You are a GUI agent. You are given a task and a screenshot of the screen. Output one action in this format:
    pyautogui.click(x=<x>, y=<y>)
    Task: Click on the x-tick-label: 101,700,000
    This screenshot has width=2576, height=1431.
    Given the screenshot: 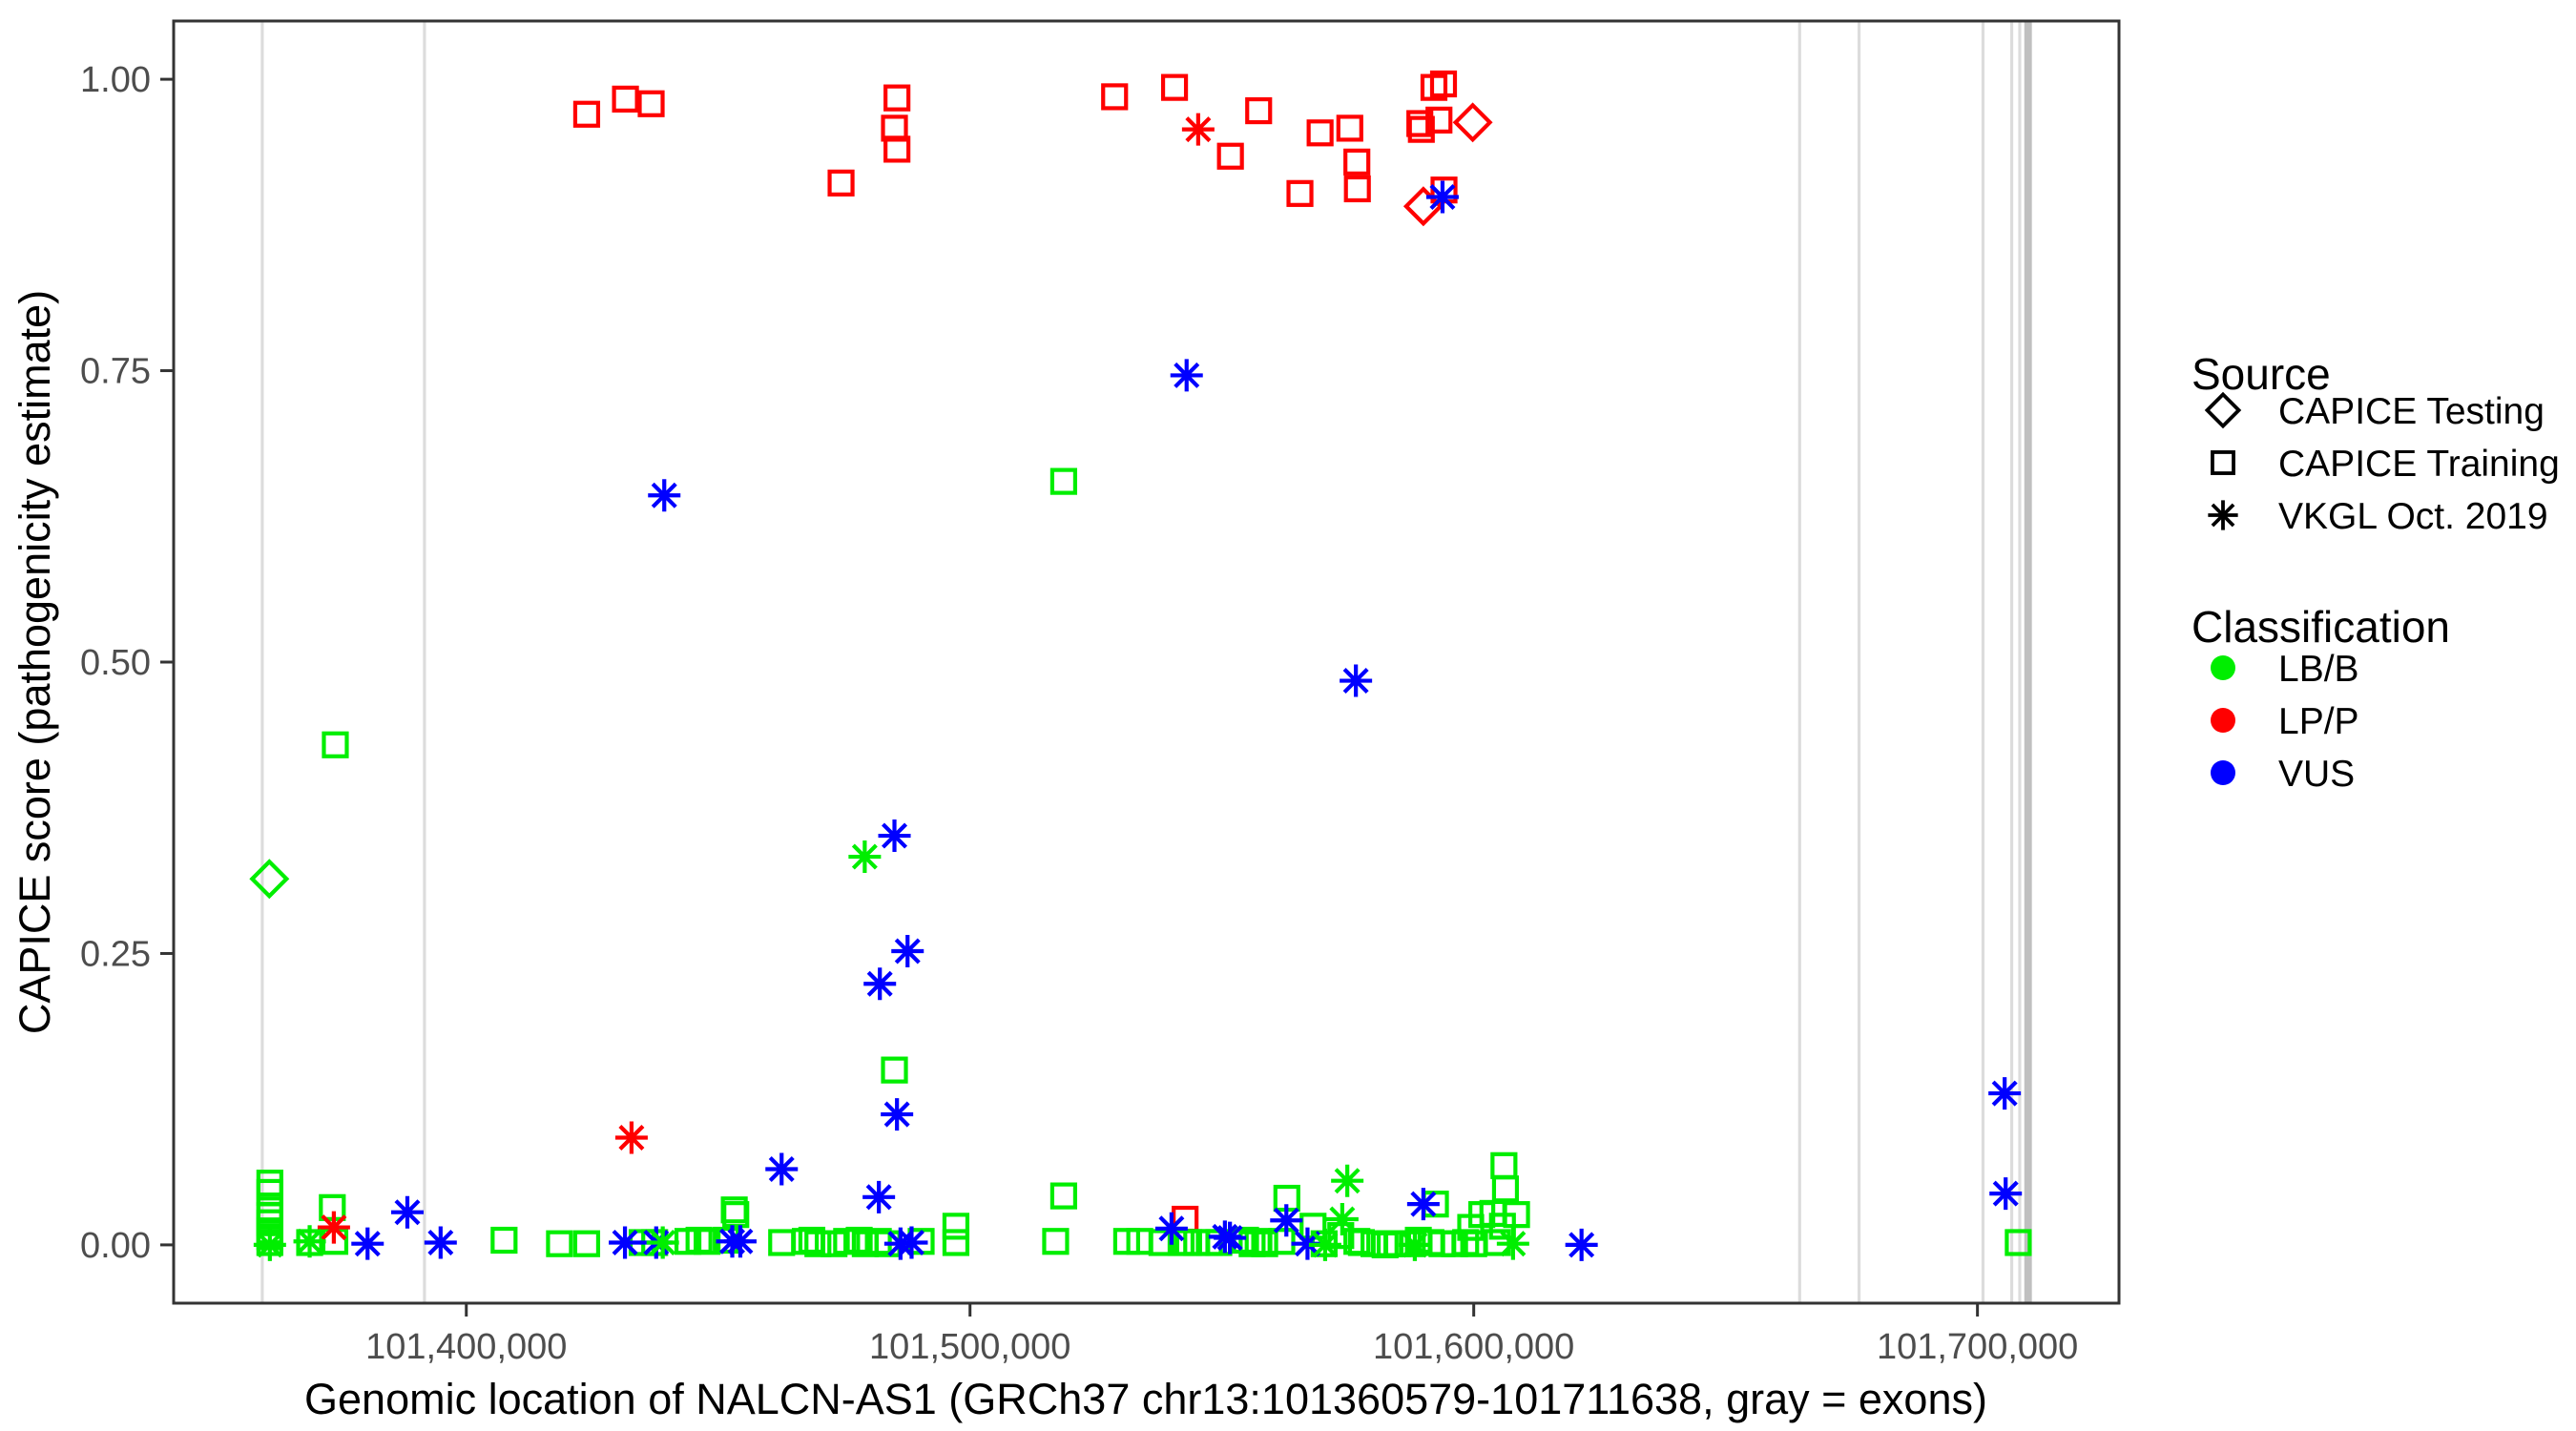 What is the action you would take?
    pyautogui.click(x=1977, y=1347)
    